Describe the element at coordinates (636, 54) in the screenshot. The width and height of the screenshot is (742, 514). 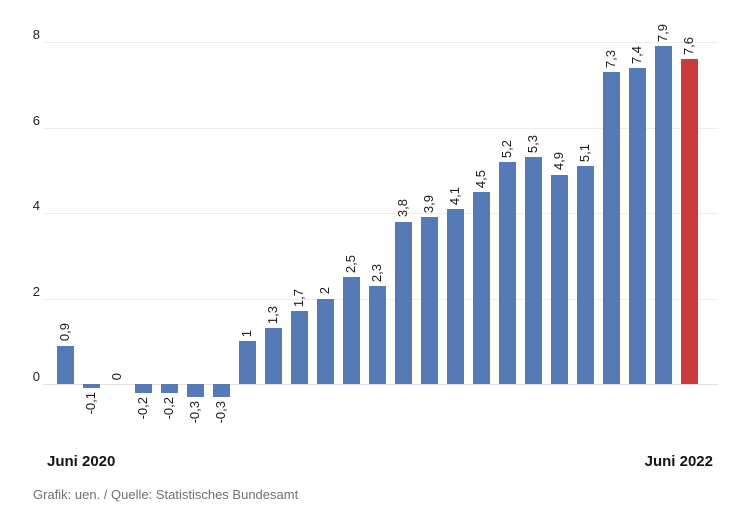
I see `bar-value-label: 7,4` at that location.